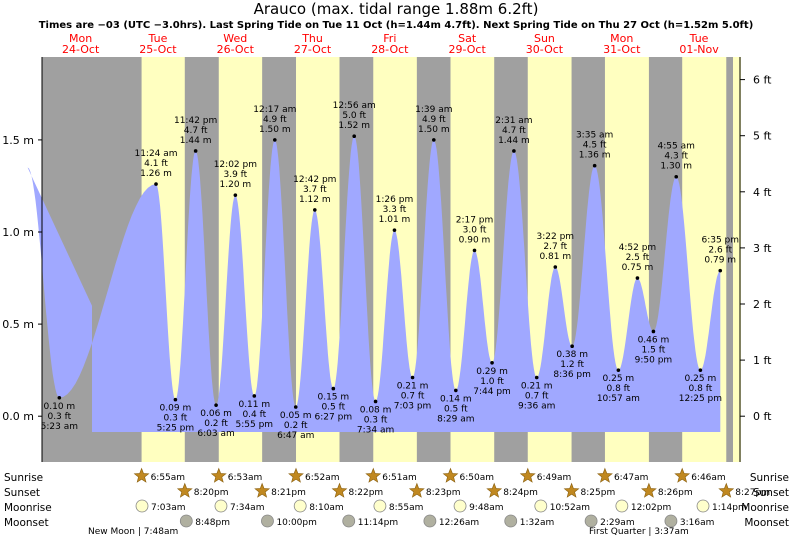 This screenshot has width=793, height=539. What do you see at coordinates (697, 523) in the screenshot?
I see `moonset-time: 3:16am` at bounding box center [697, 523].